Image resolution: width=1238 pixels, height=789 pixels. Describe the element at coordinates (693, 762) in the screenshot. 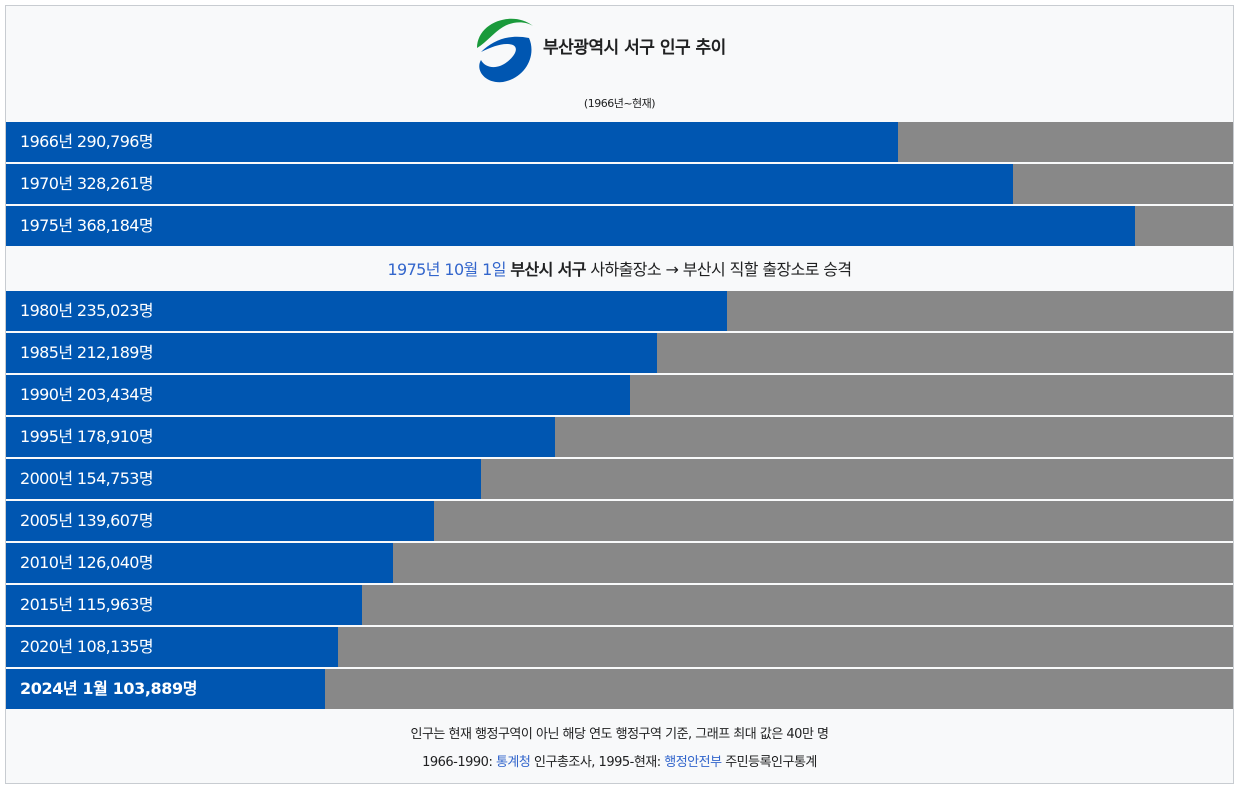

I see `ministry-link: 행정안전부` at that location.